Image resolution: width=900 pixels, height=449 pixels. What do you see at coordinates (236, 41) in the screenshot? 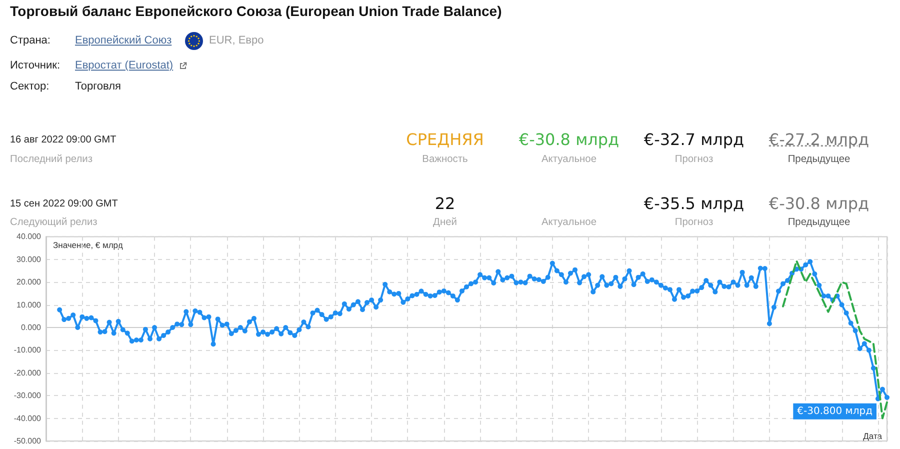
I see `text: EUR, Евро` at bounding box center [236, 41].